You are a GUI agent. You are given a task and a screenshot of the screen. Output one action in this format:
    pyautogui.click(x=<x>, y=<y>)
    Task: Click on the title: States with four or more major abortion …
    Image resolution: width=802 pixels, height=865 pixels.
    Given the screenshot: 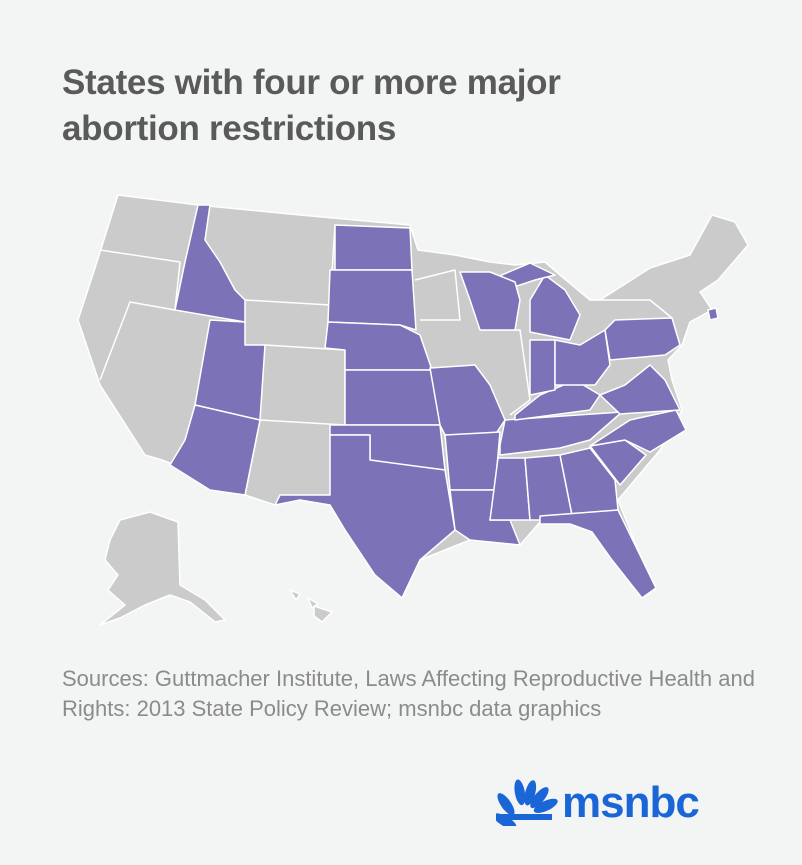 What is the action you would take?
    pyautogui.click(x=311, y=105)
    